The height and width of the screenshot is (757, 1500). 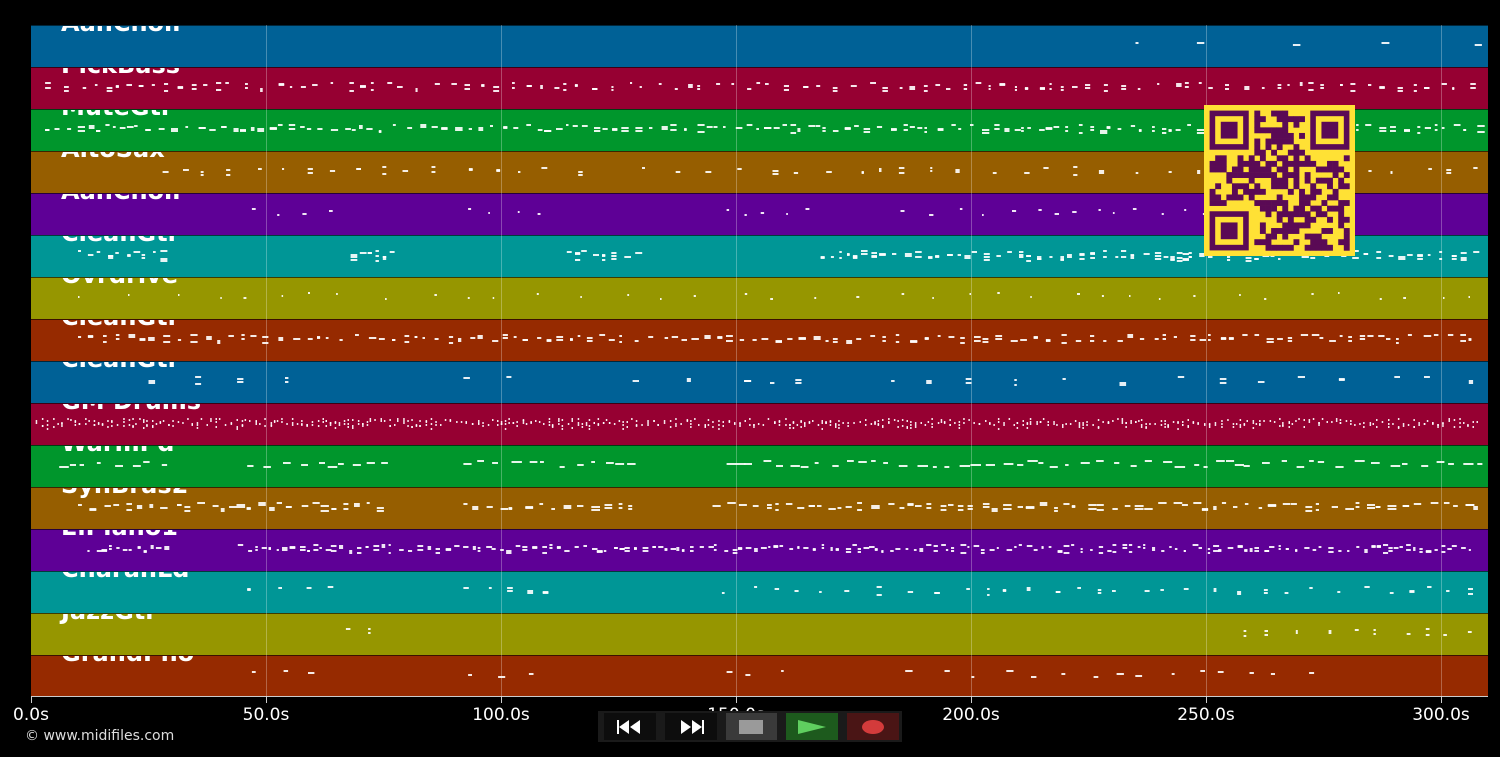 What do you see at coordinates (751, 726) in the screenshot?
I see `stop-button` at bounding box center [751, 726].